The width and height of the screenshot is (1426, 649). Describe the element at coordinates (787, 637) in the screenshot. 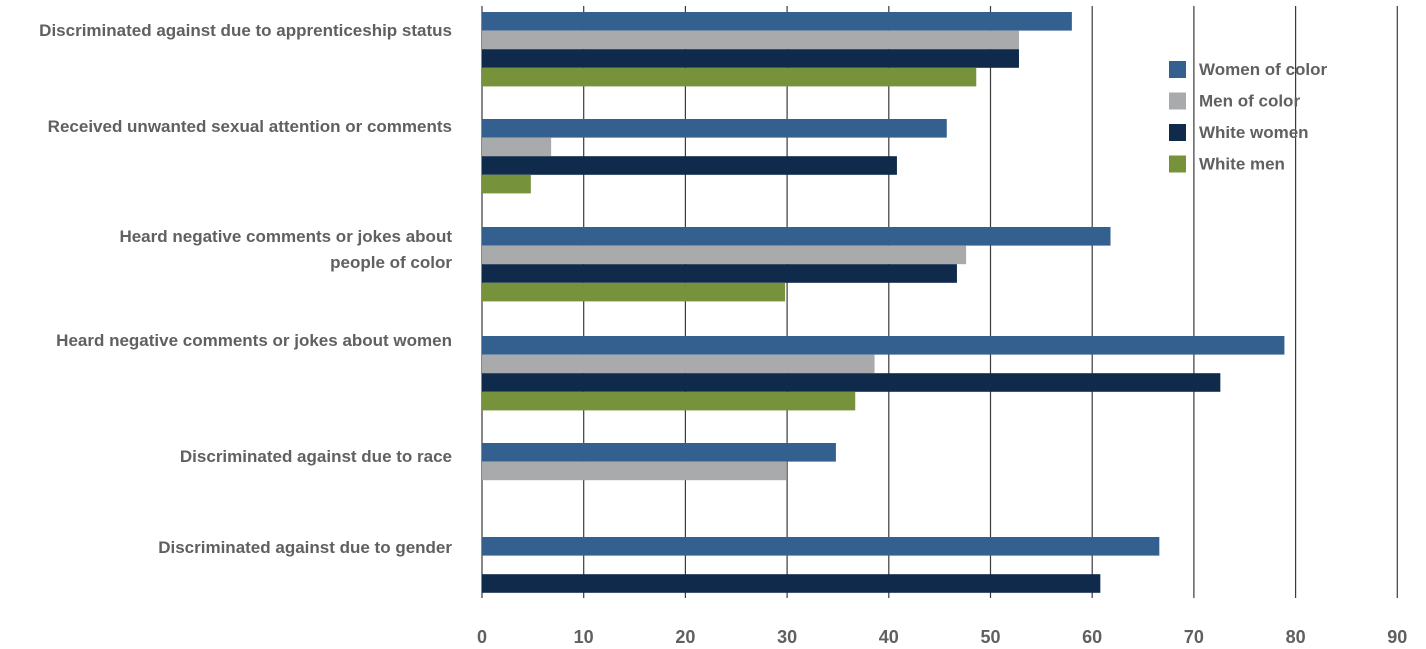

I see `x-tick-label: 30` at that location.